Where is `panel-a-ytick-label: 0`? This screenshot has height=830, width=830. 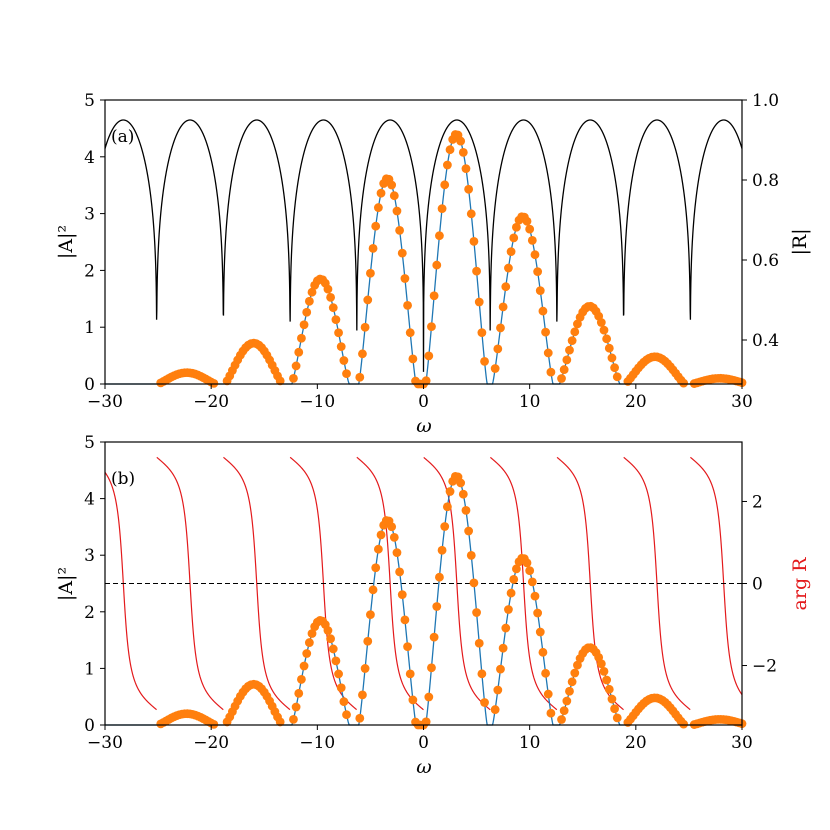 panel-a-ytick-label: 0 is located at coordinates (89, 385).